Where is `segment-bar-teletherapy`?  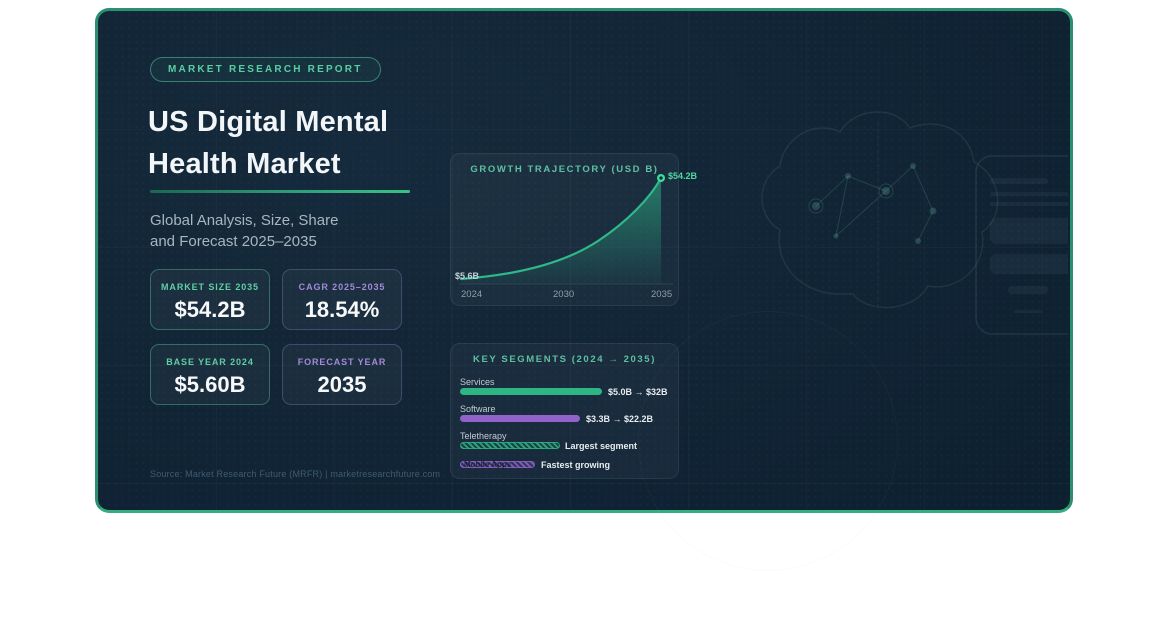
segment-bar-teletherapy is located at coordinates (510, 445).